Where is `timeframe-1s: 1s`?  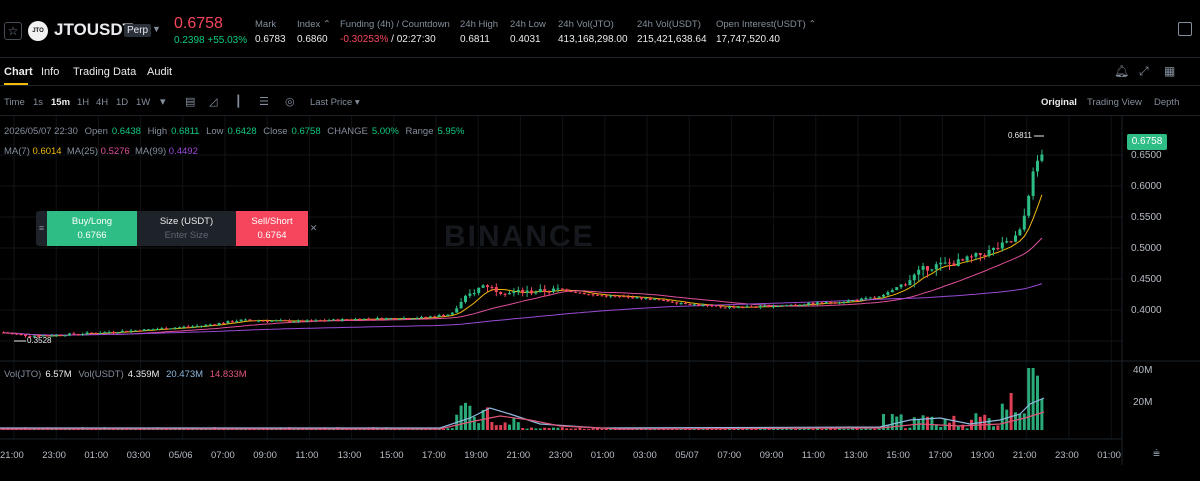
timeframe-1s: 1s is located at coordinates (38, 102).